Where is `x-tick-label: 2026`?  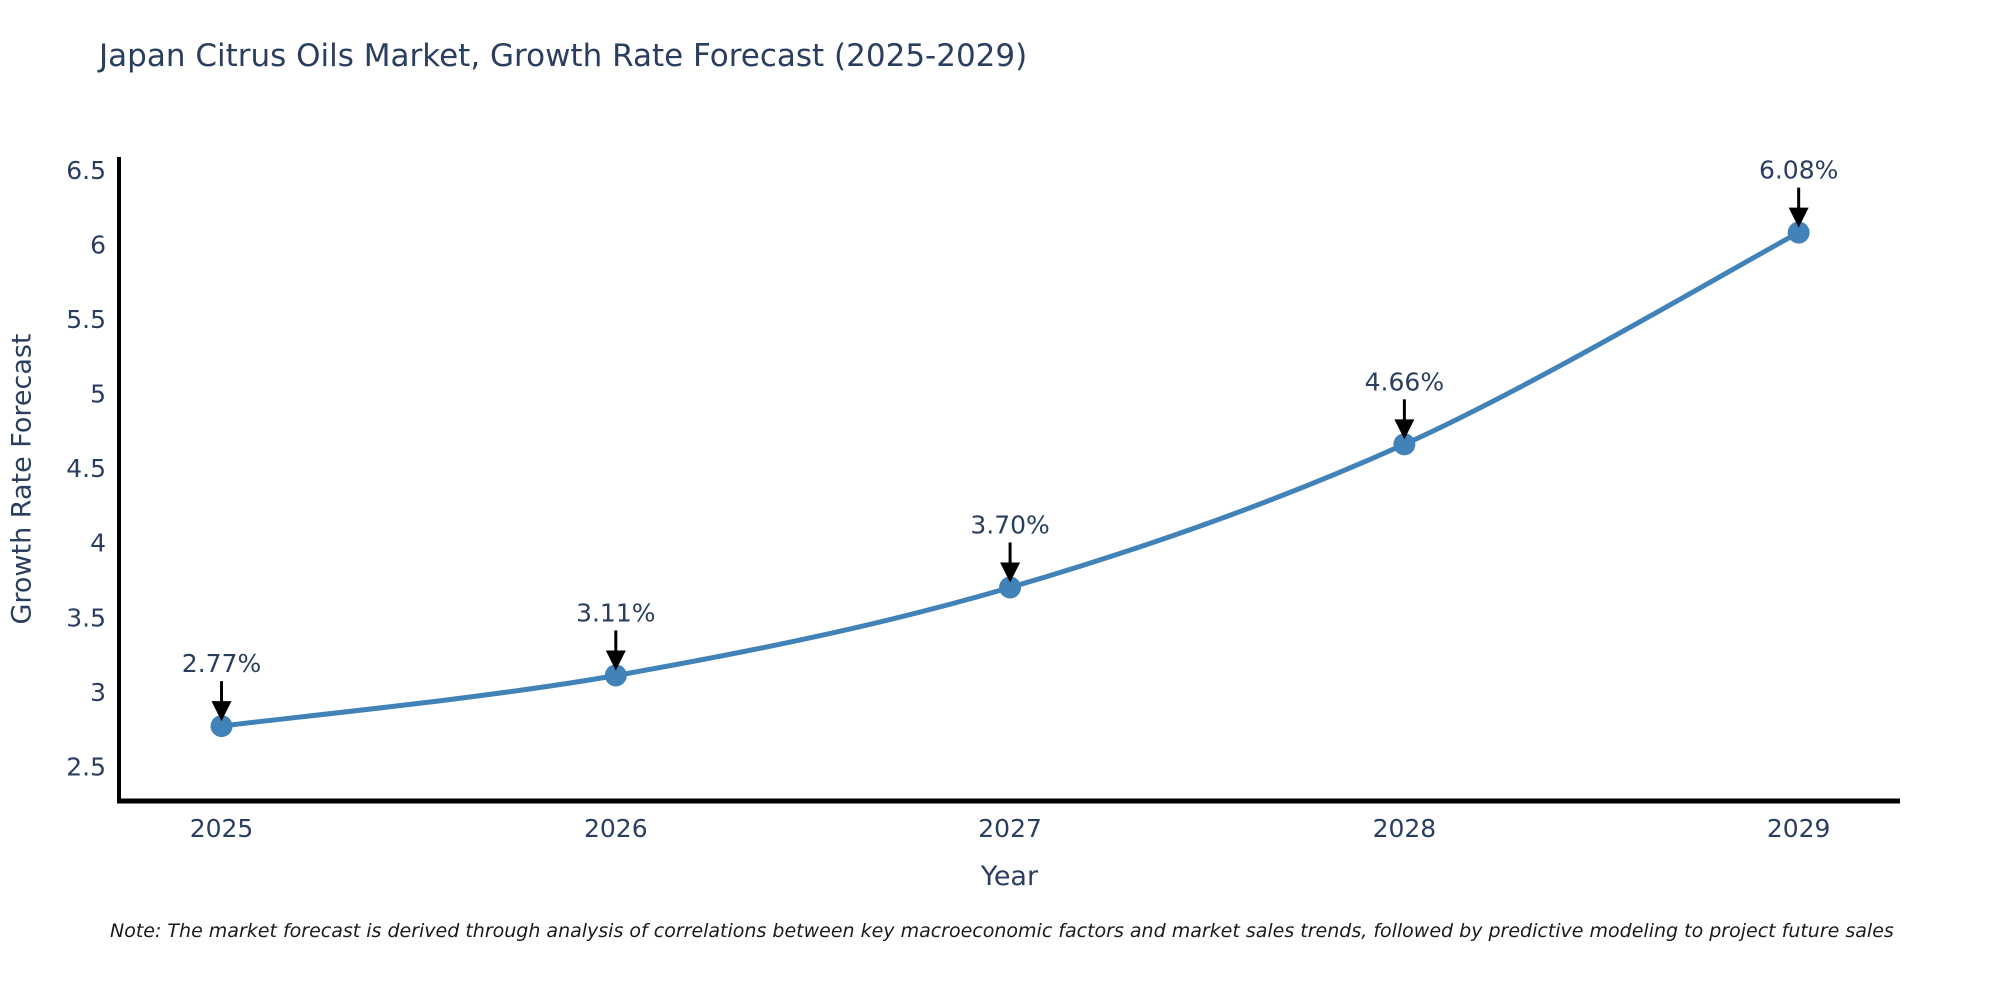
x-tick-label: 2026 is located at coordinates (616, 828).